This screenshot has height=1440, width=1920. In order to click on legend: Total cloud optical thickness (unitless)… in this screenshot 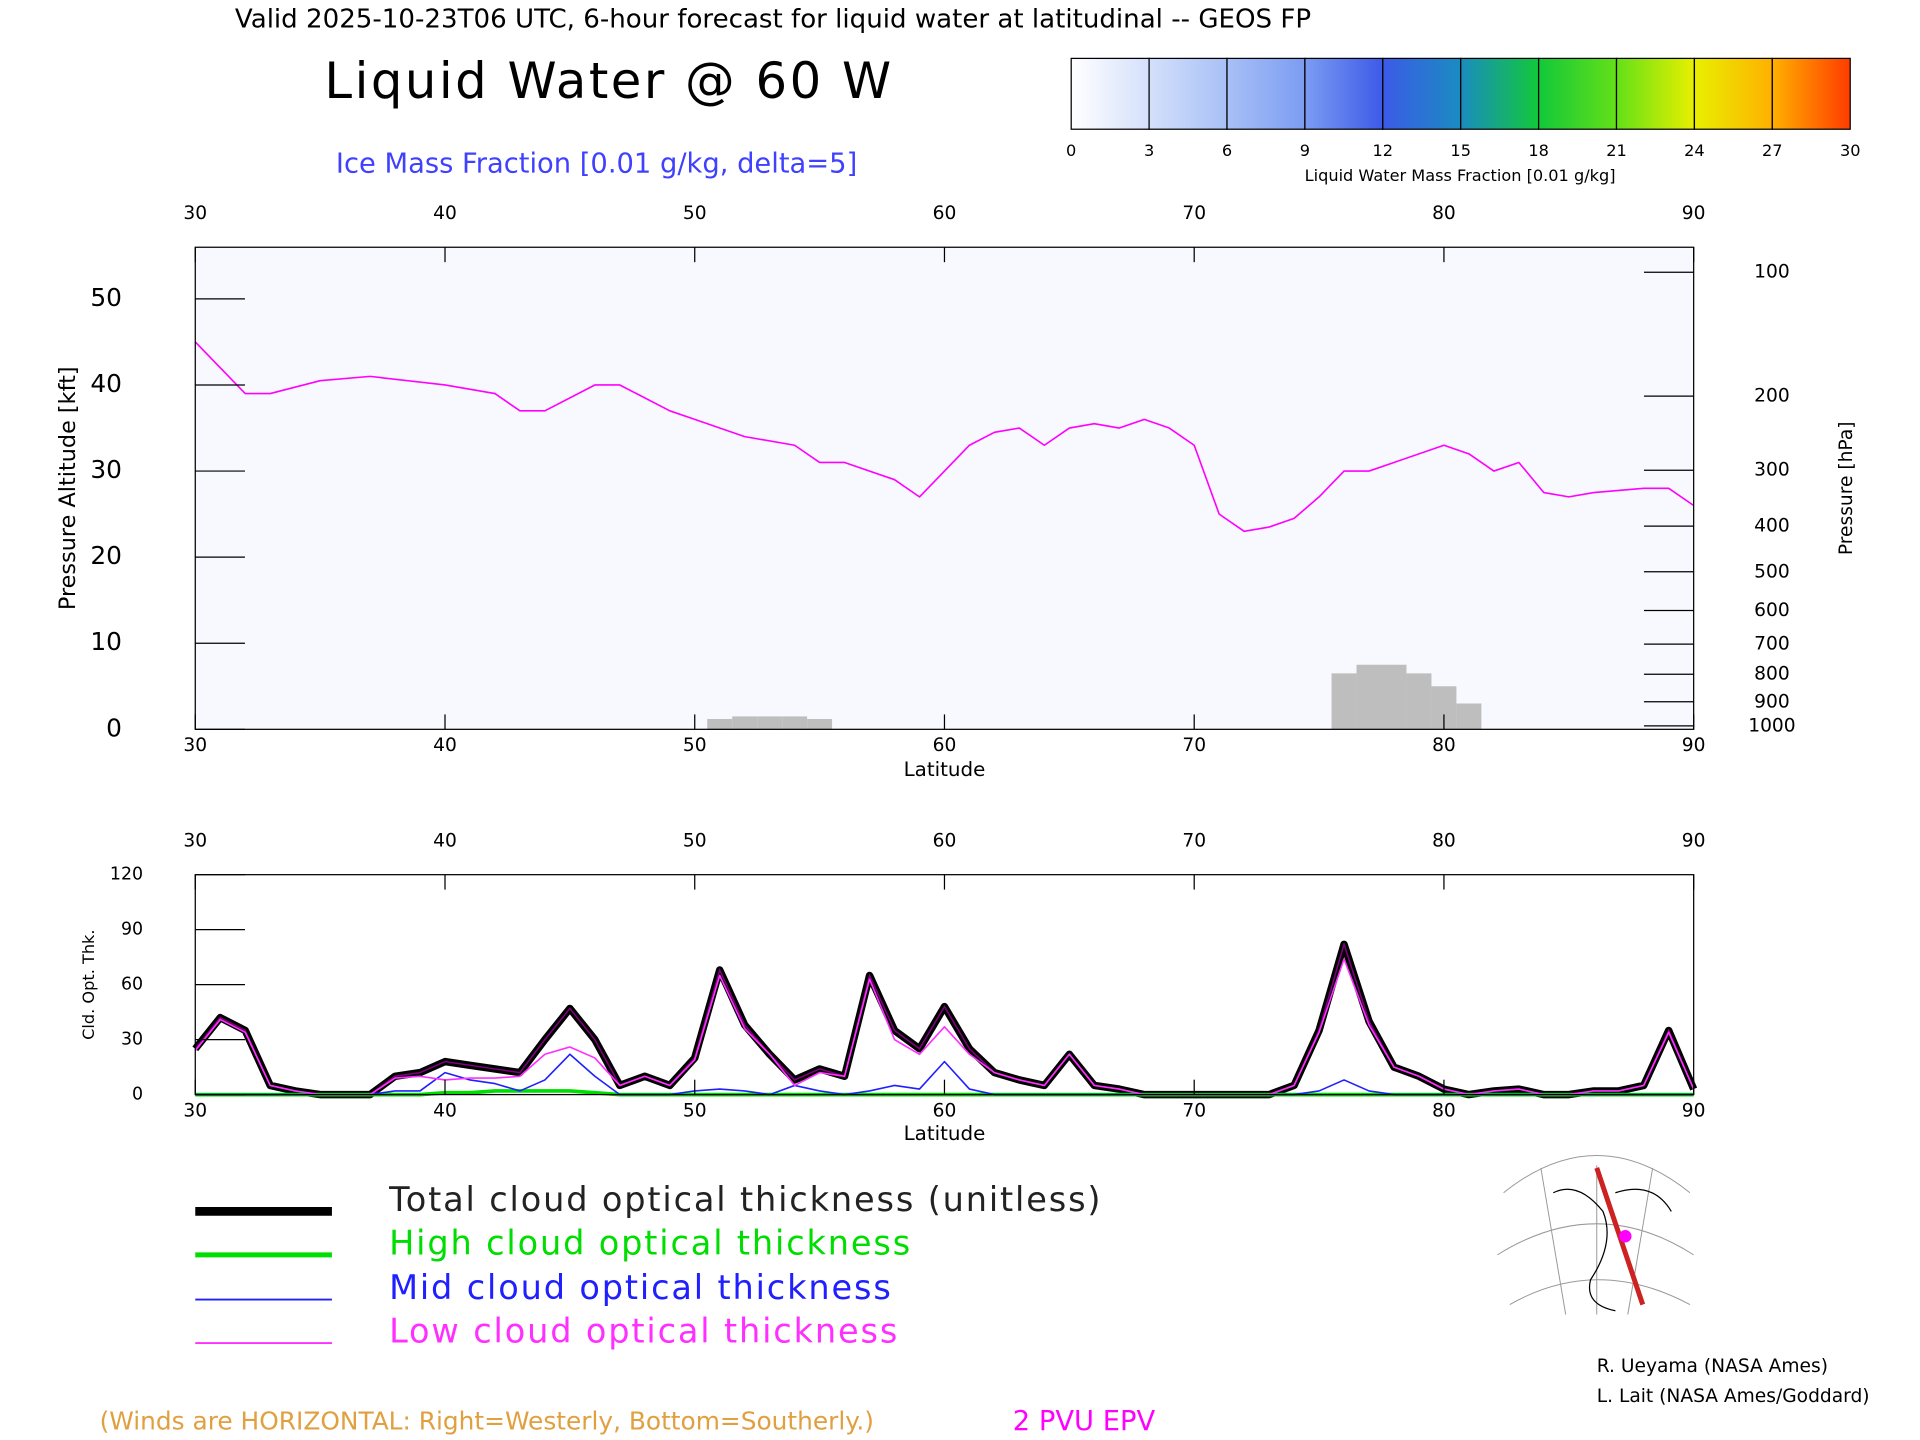, I will do `click(648, 1265)`.